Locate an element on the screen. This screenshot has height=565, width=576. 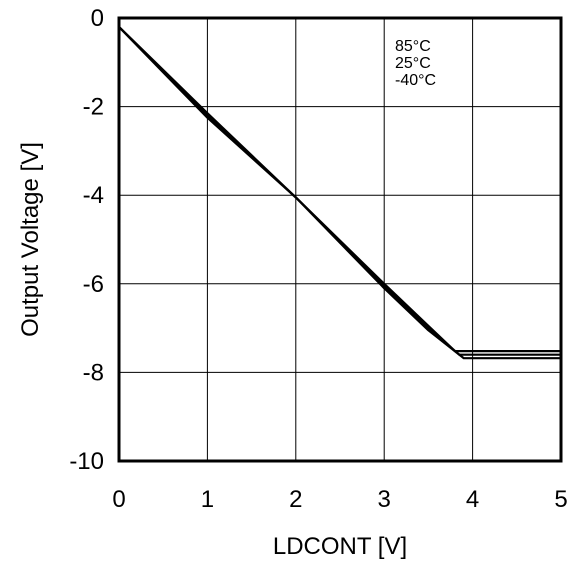
y-tick-label: -4 is located at coordinates (93, 195).